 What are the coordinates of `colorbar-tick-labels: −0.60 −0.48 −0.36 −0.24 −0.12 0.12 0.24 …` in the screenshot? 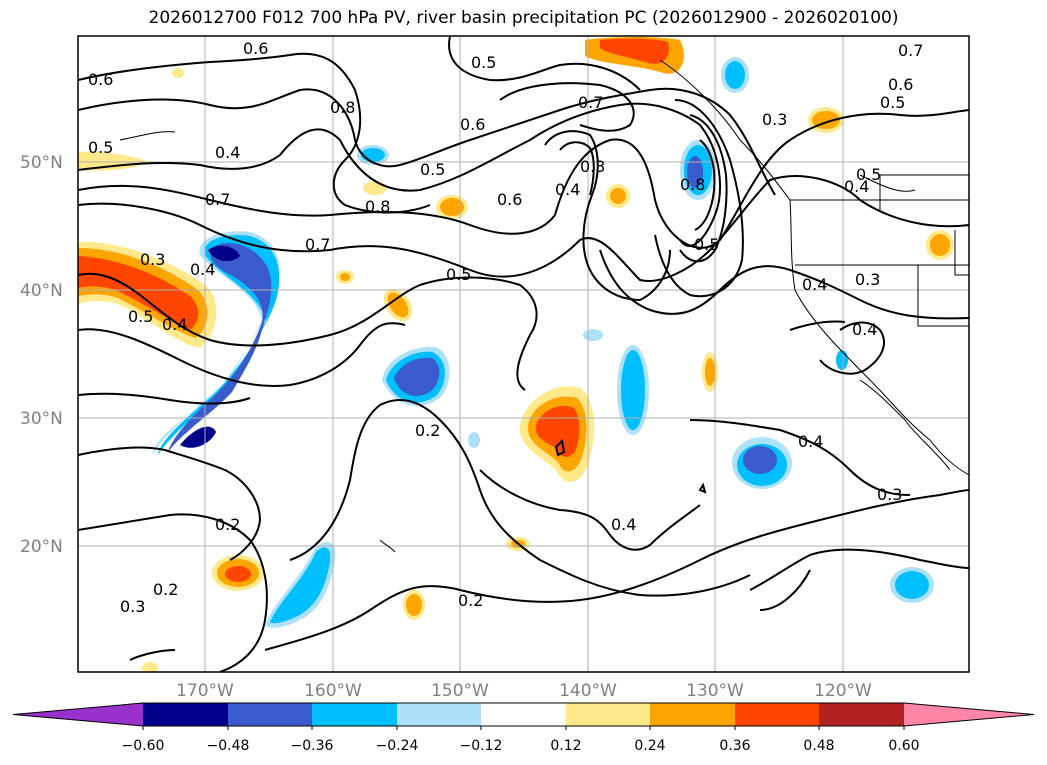 It's located at (521, 746).